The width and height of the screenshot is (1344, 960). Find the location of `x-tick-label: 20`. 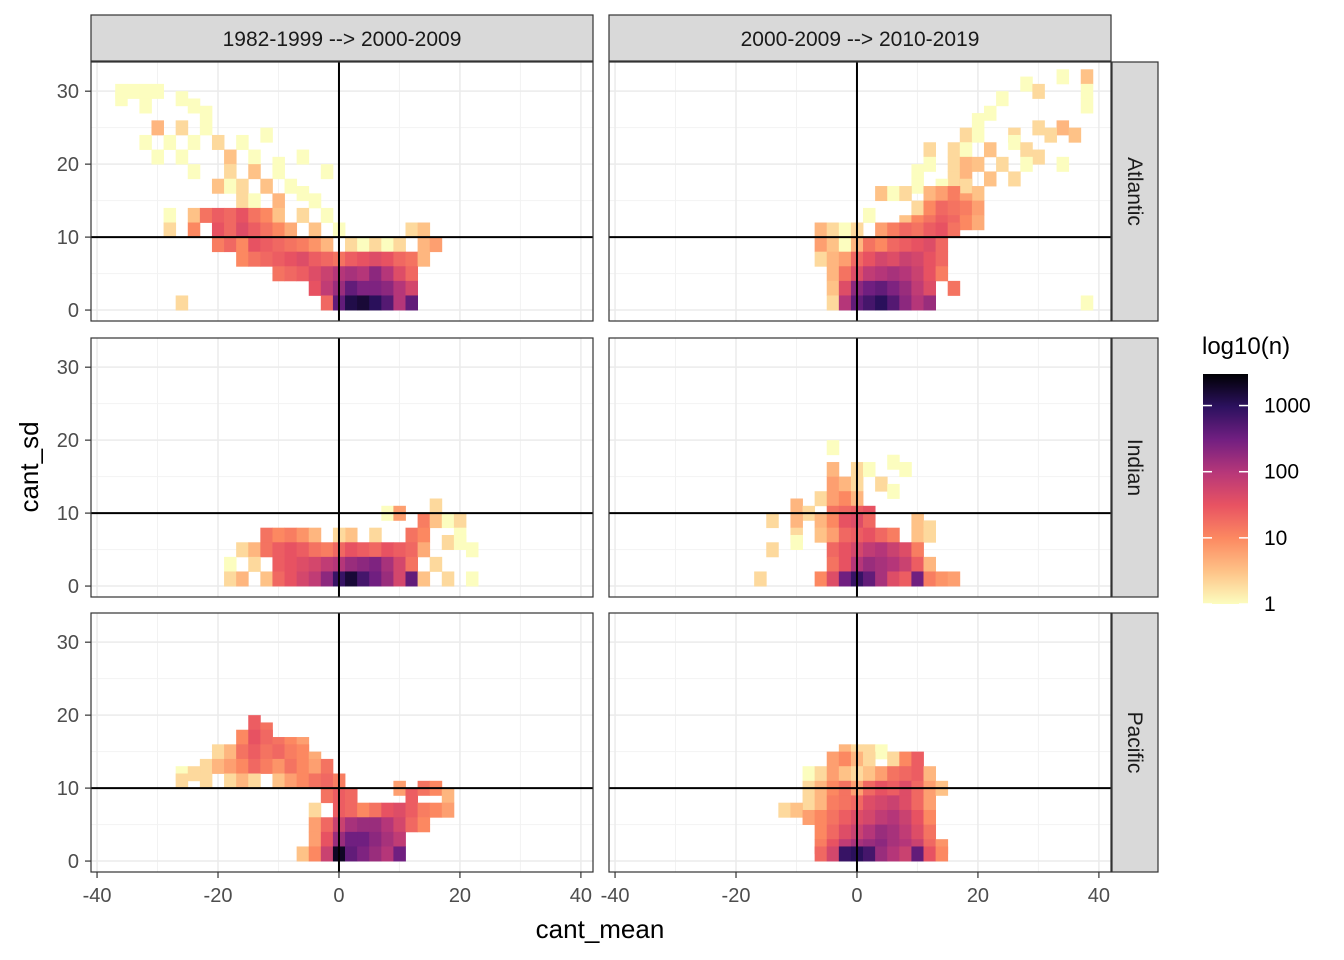

x-tick-label: 20 is located at coordinates (460, 896).